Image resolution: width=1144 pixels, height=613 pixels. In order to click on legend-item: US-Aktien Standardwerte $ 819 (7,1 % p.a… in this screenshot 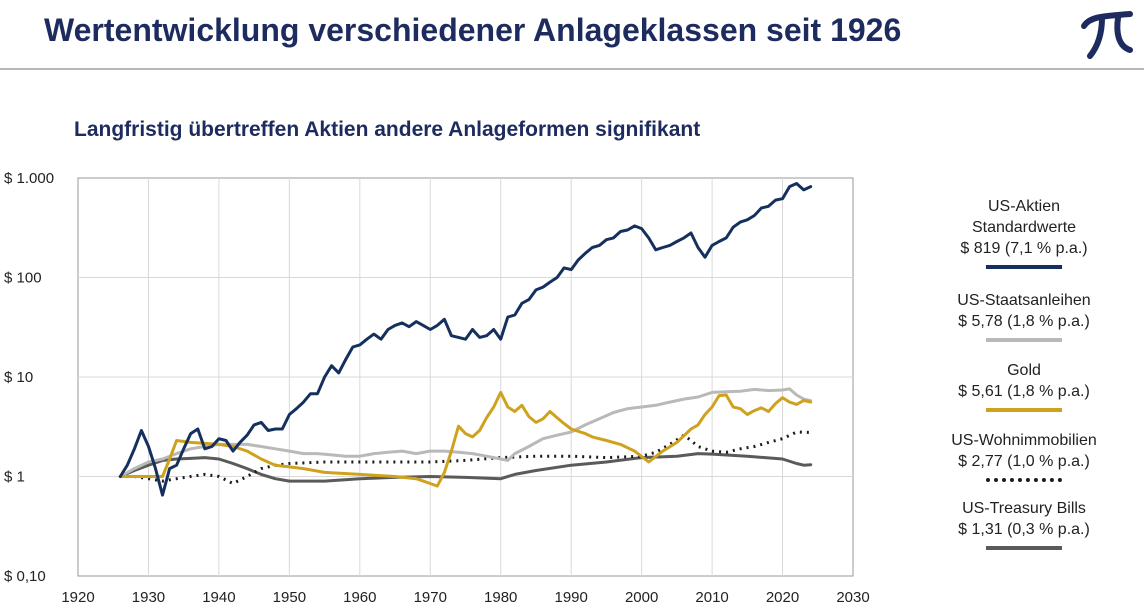, I will do `click(1024, 232)`.